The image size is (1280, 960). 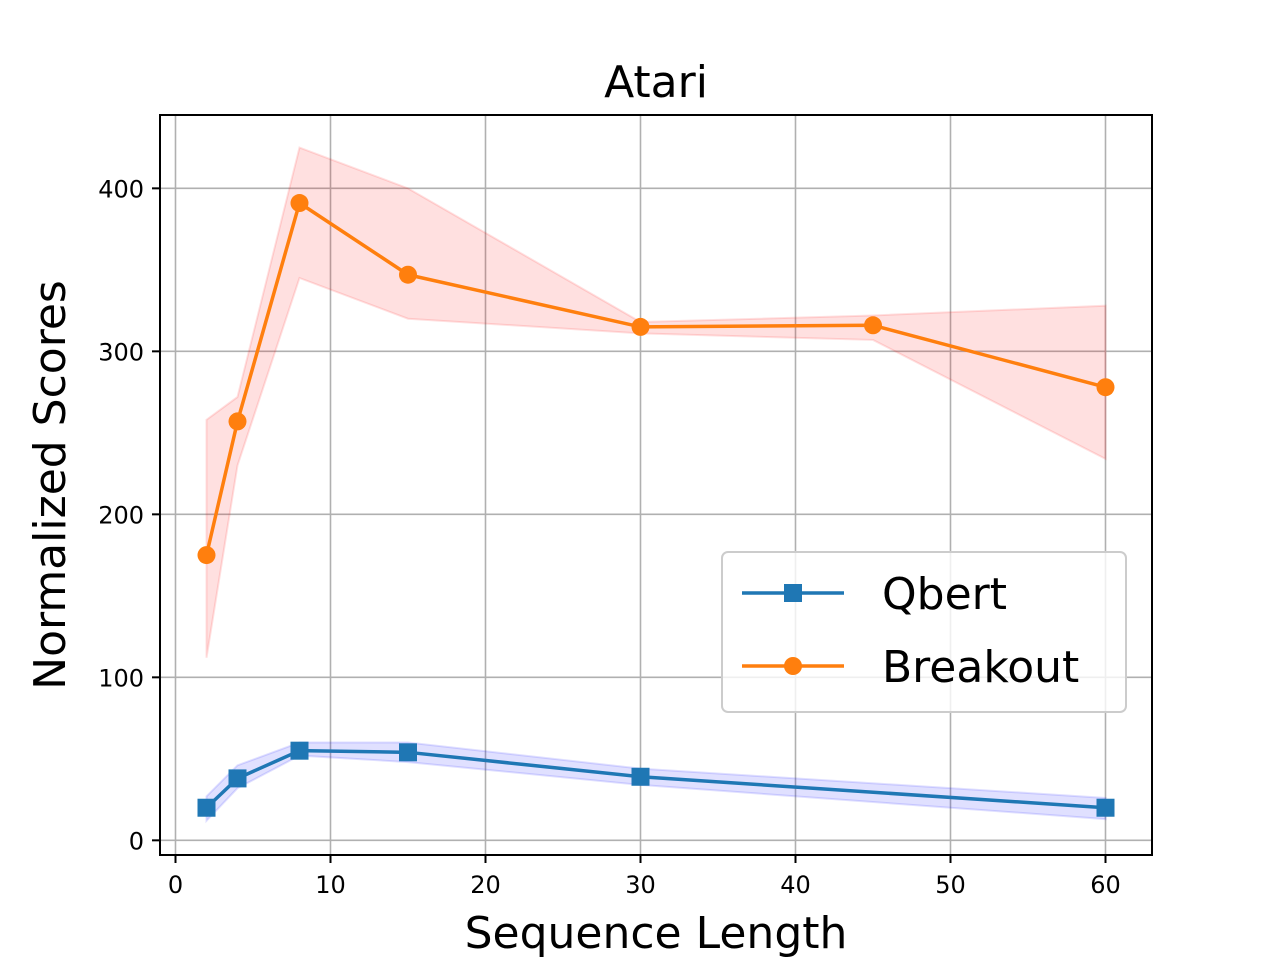 I want to click on y-tick-label: 0, so click(x=136, y=841).